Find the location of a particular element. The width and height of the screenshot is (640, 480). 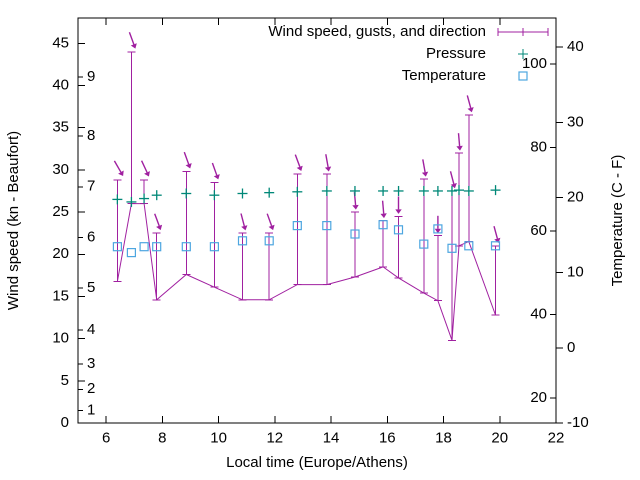

ytick-label-beaufort: 8 is located at coordinates (91, 135).